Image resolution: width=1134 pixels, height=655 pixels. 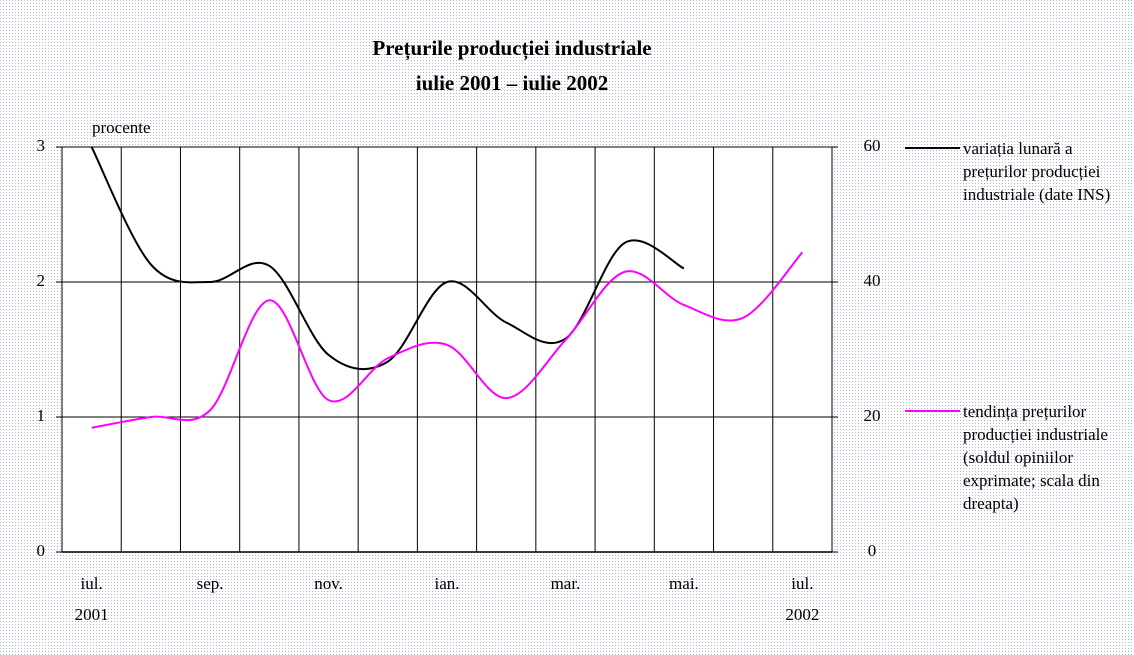 I want to click on x-tick-label: ian., so click(x=446, y=583).